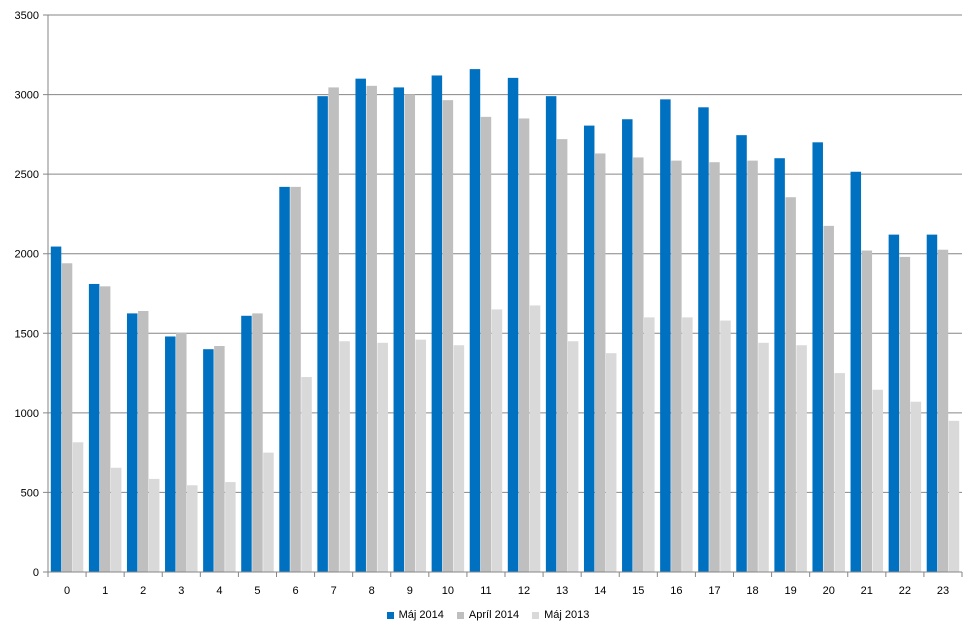 The height and width of the screenshot is (637, 976). I want to click on x-tick-label: 3, so click(181, 591).